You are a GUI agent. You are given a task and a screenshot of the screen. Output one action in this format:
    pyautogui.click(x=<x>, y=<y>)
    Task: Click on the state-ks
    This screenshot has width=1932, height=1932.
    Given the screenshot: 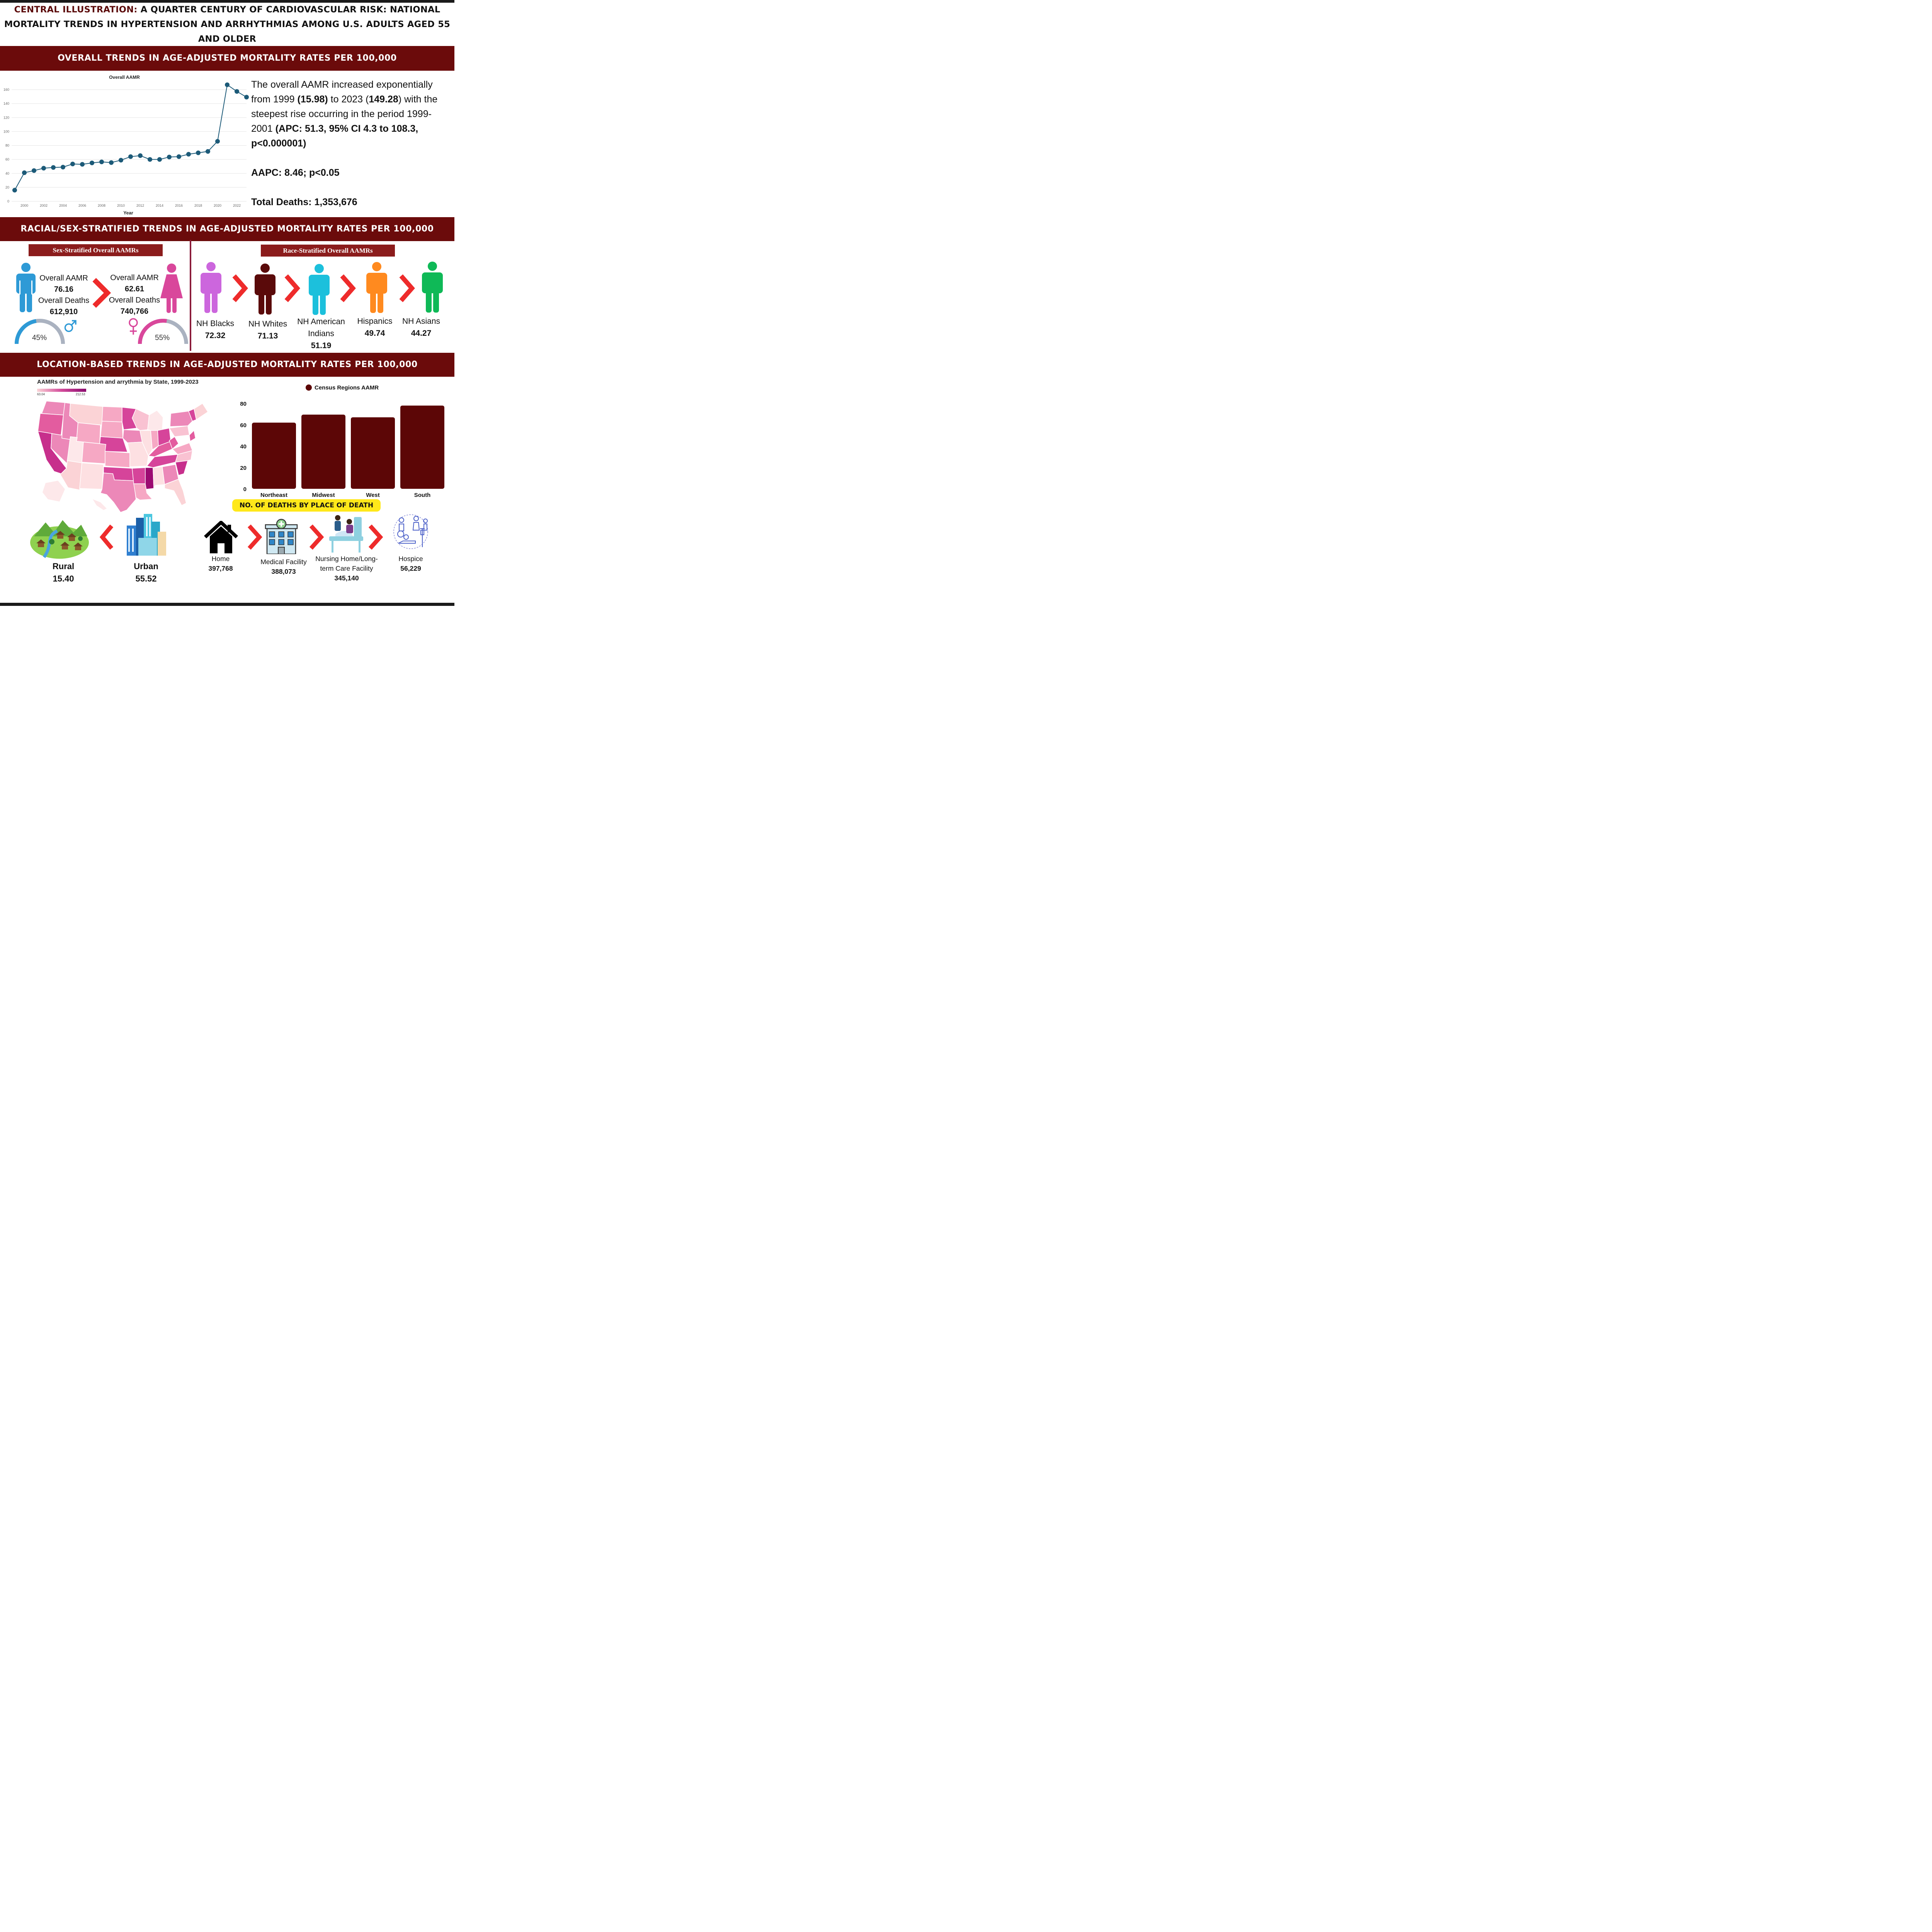 What is the action you would take?
    pyautogui.click(x=118, y=460)
    